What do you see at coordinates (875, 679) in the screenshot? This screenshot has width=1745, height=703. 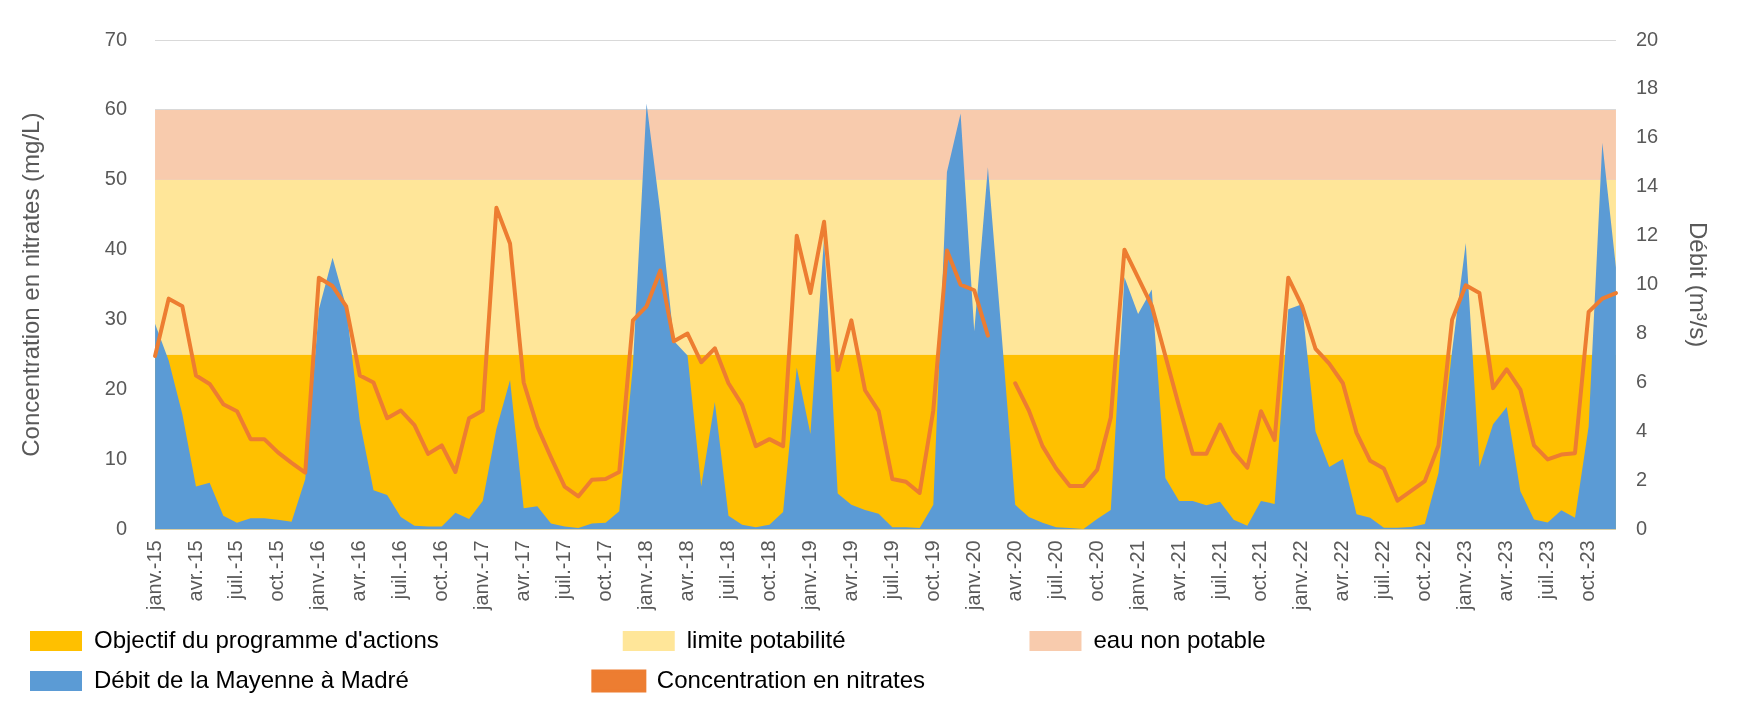 I see `legend-label: Concentration en nitrates` at bounding box center [875, 679].